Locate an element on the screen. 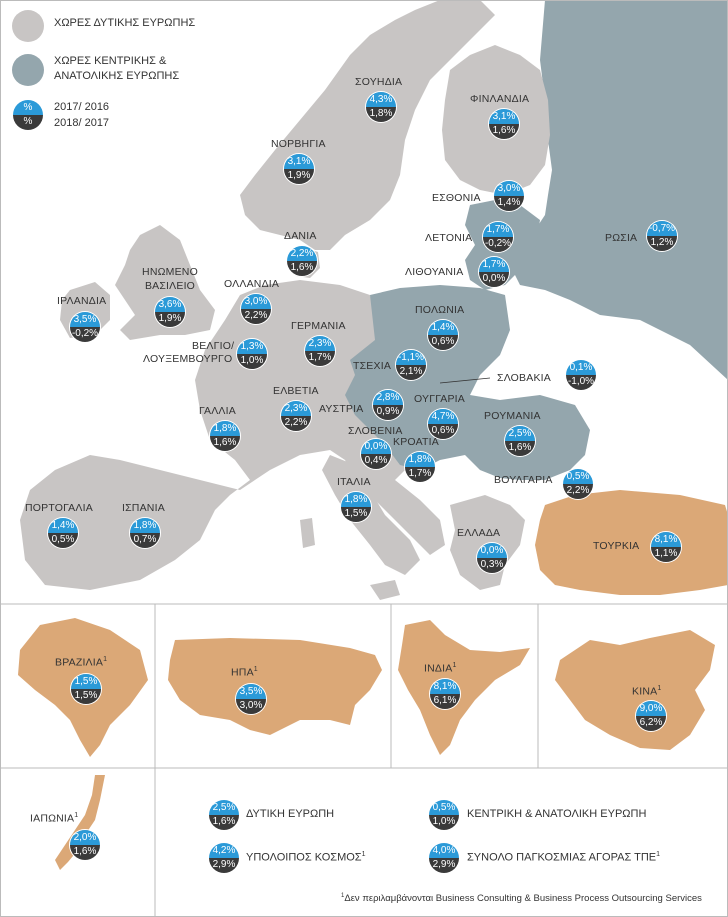  slovenia-label: ΣΛΟΒΕΝΙΑ is located at coordinates (375, 431).